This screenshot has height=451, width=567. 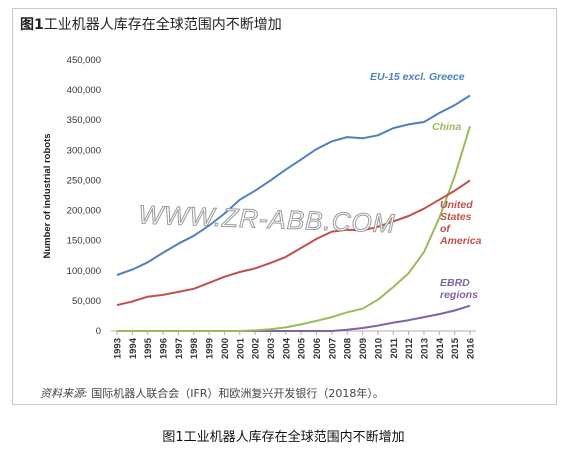 I want to click on x-tick-label: 2001, so click(x=240, y=348).